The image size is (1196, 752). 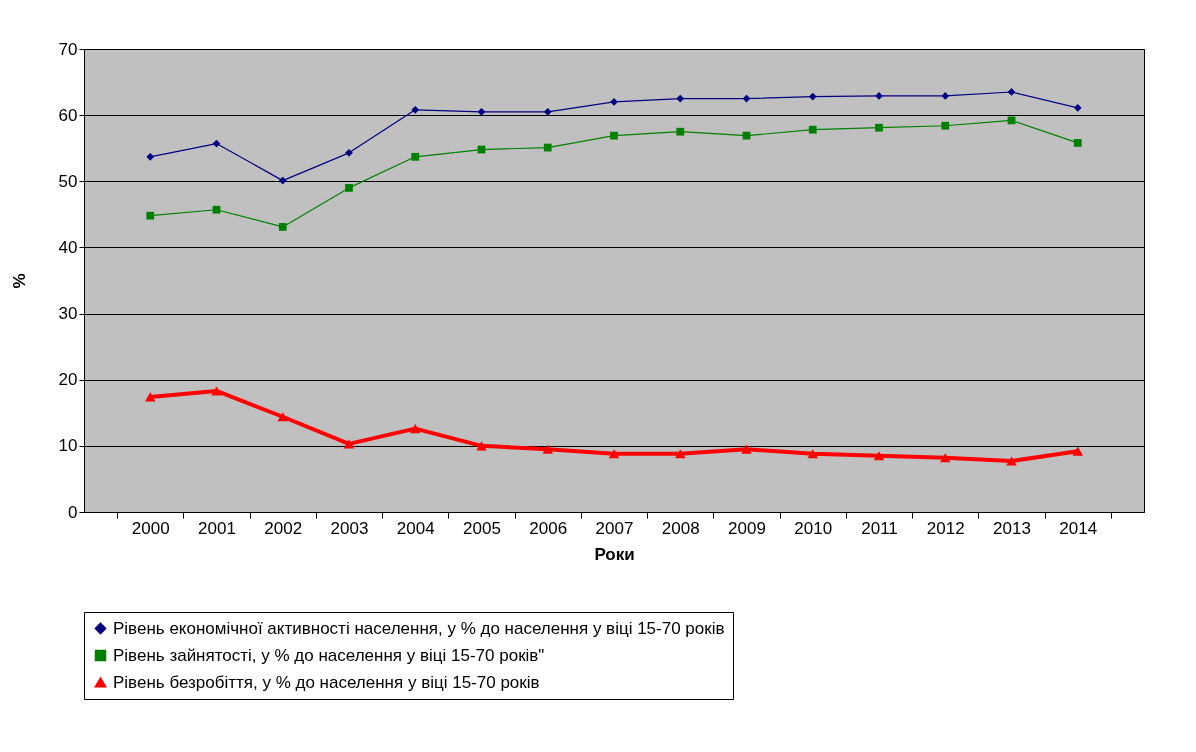 What do you see at coordinates (879, 528) in the screenshot?
I see `x-tick-label: 2011` at bounding box center [879, 528].